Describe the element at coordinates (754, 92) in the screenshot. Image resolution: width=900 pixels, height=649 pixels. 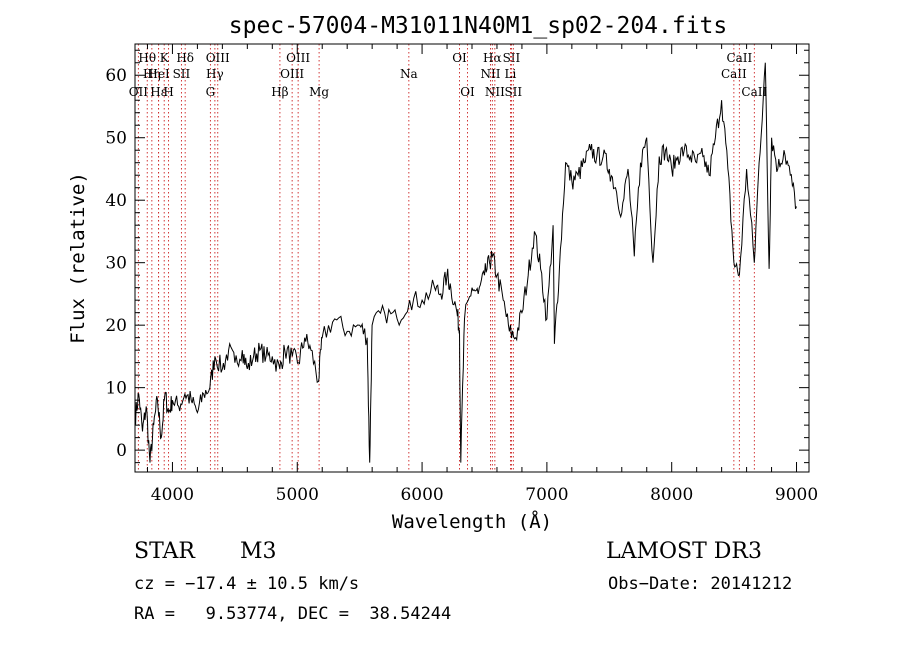
I see `line-label-27: CaII` at that location.